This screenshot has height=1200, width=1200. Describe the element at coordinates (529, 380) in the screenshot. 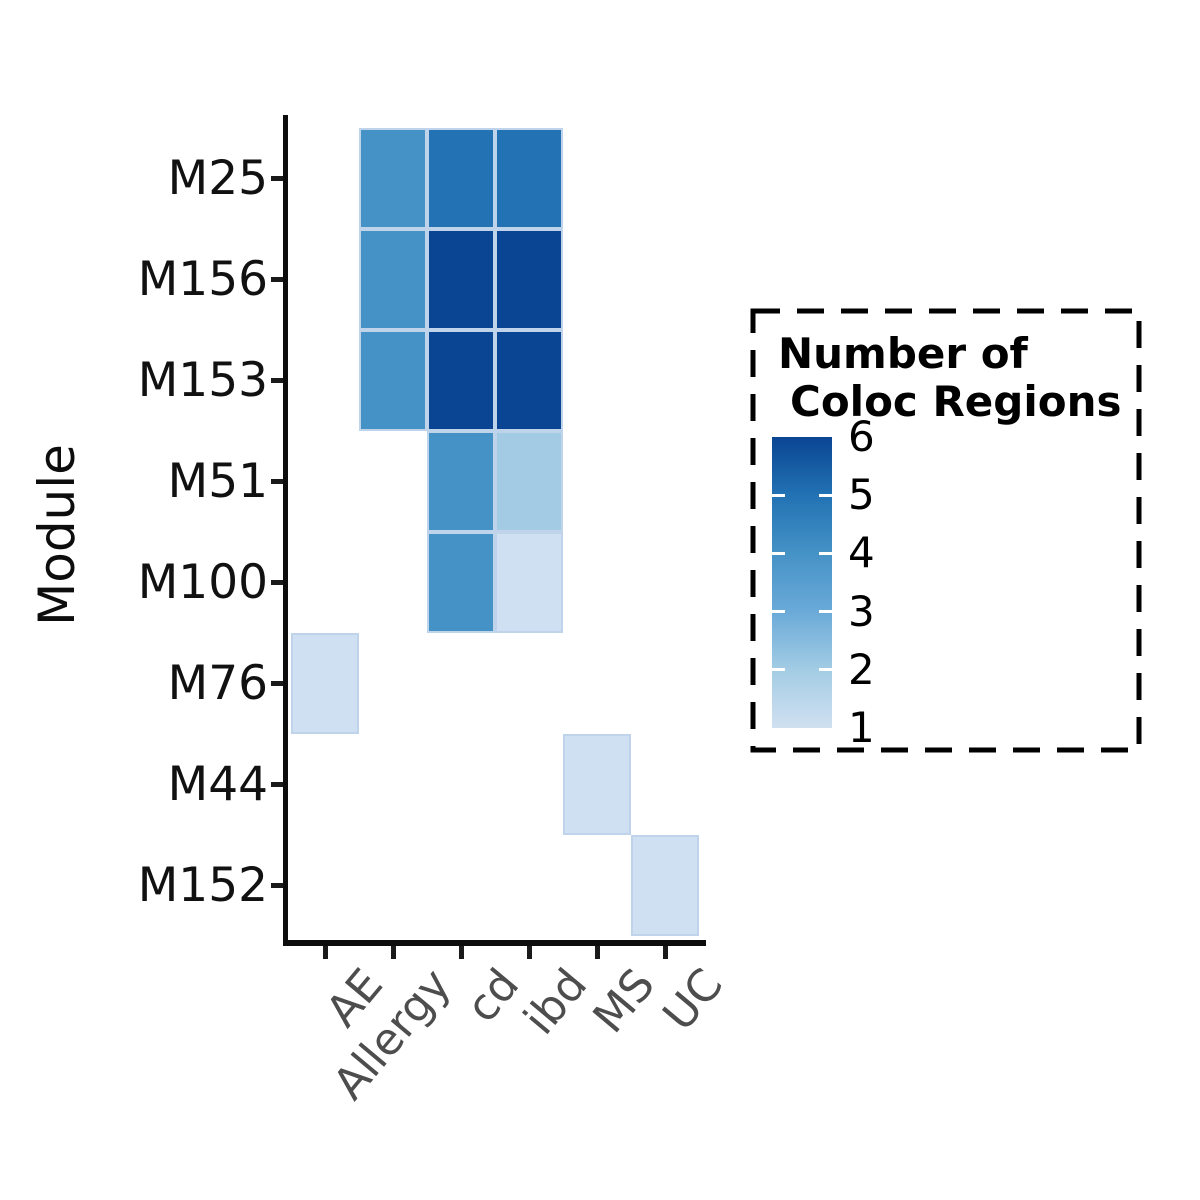

I see `cell-M153-ibd` at that location.